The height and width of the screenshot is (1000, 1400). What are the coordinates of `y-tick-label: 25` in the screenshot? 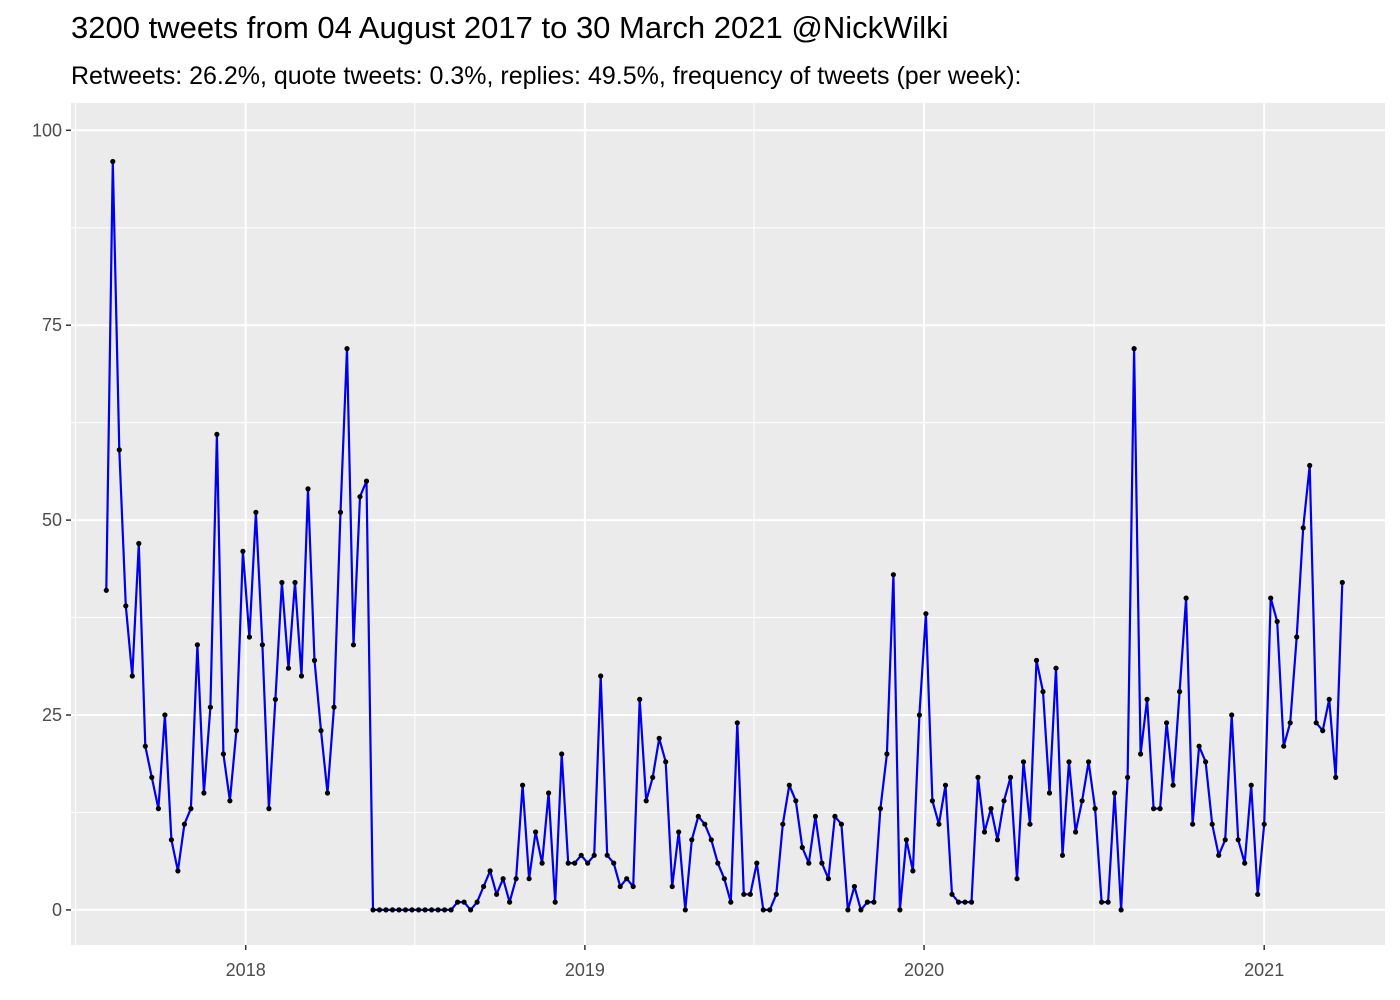 It's located at (52, 715).